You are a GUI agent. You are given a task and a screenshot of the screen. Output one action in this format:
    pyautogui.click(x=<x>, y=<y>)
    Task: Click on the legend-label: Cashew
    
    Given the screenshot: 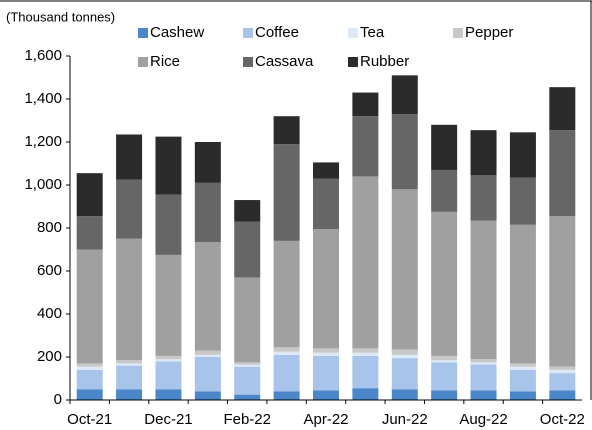 What is the action you would take?
    pyautogui.click(x=177, y=32)
    